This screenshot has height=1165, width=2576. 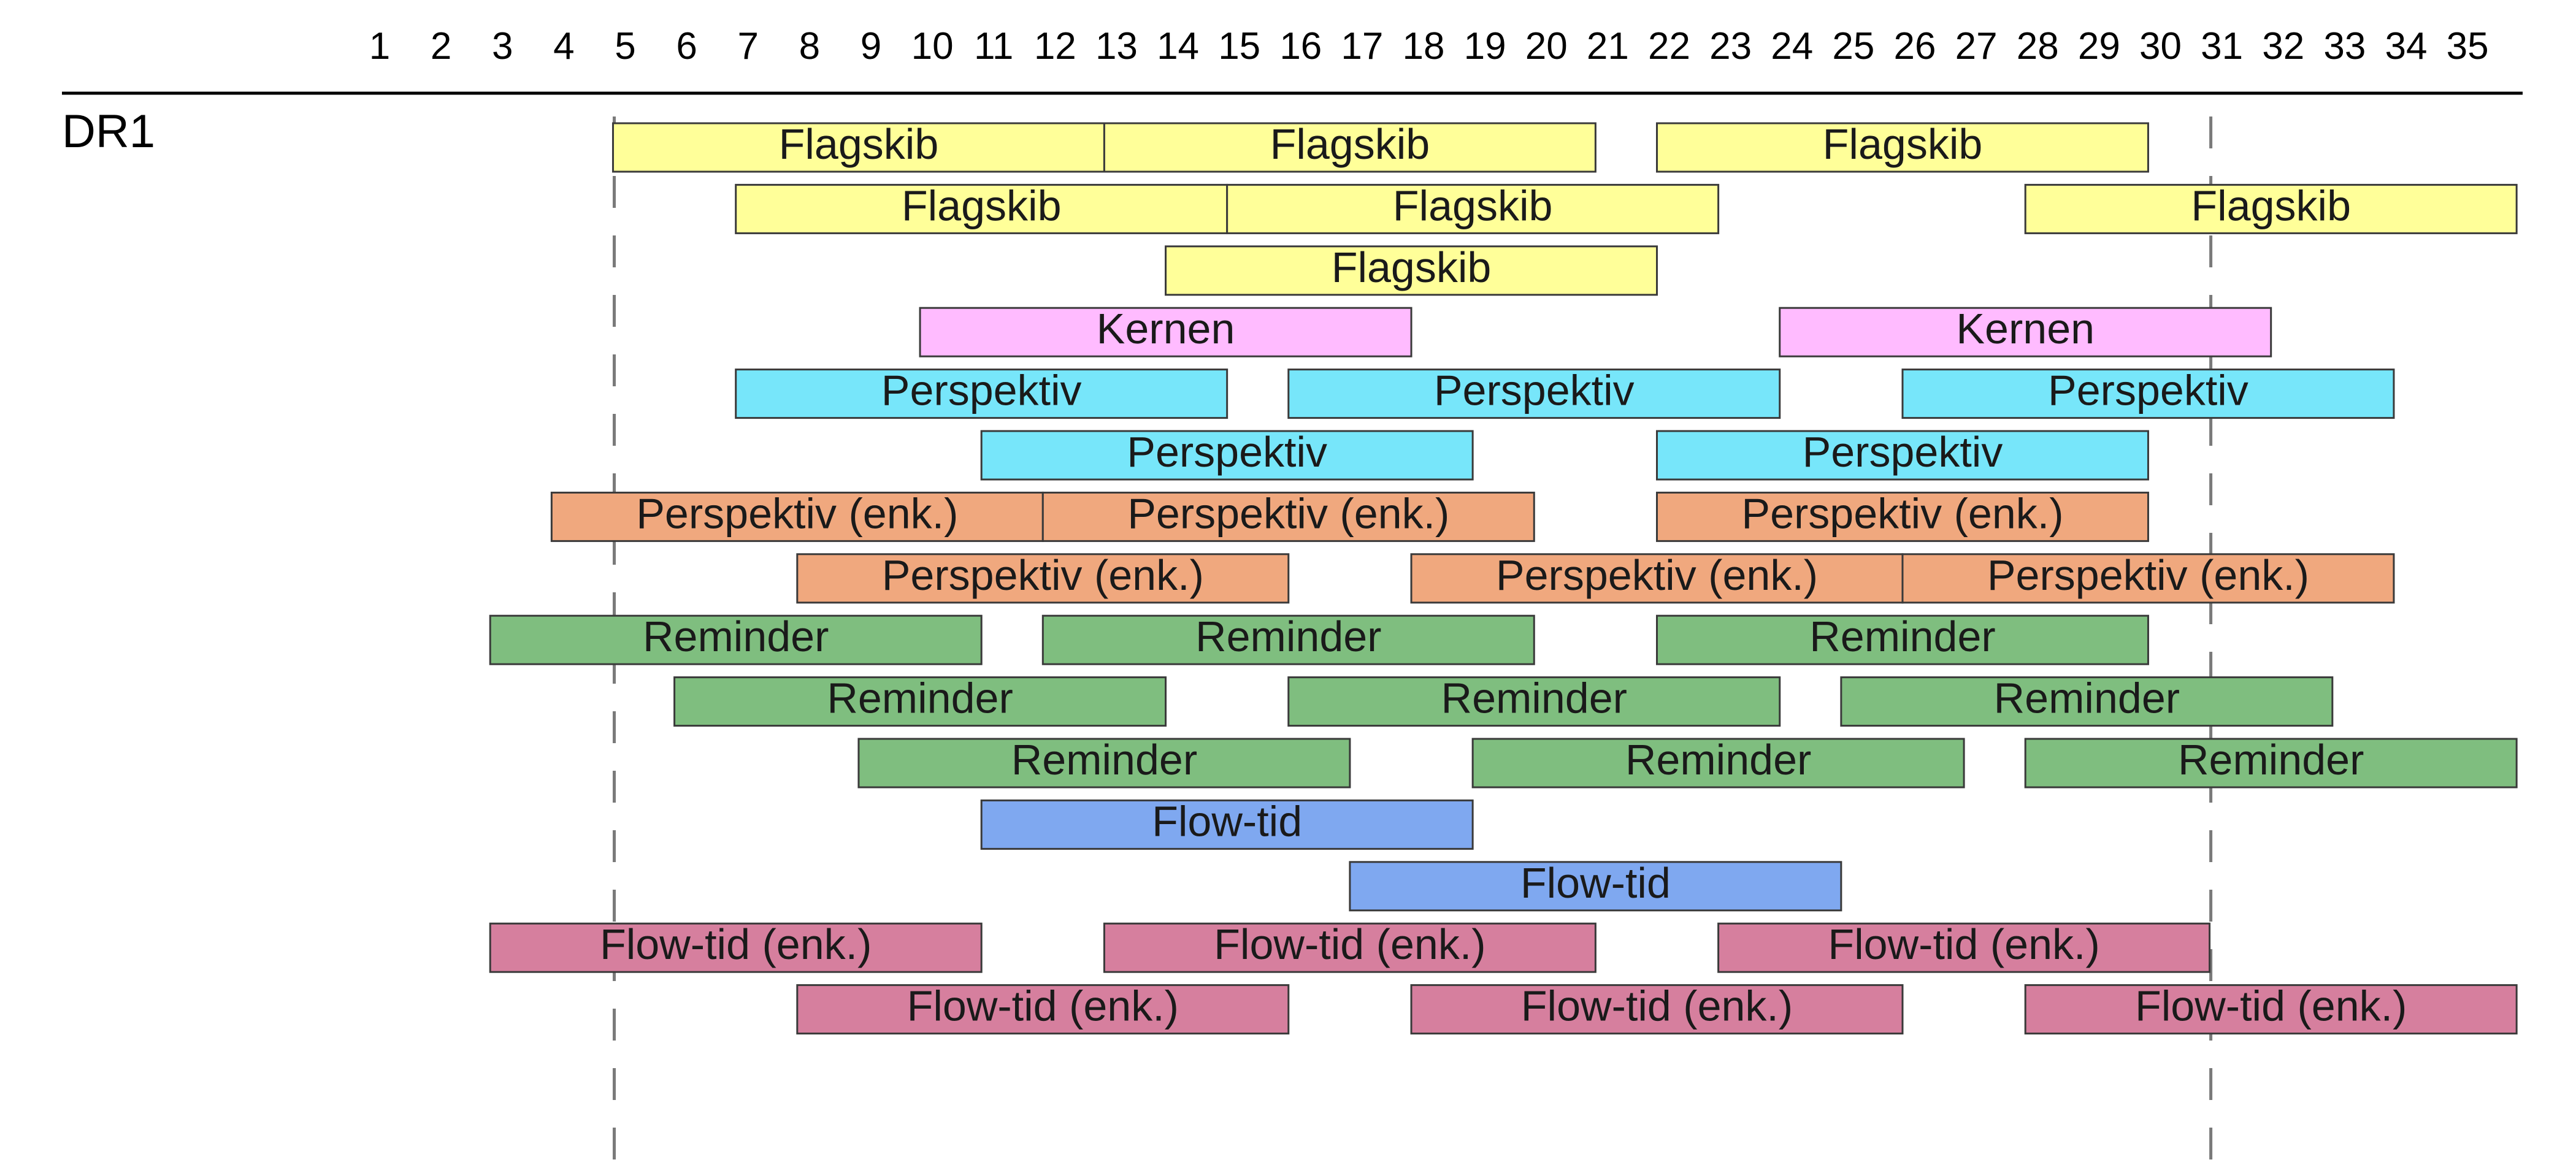 What do you see at coordinates (1362, 46) in the screenshot?
I see `x-tick-label: 17` at bounding box center [1362, 46].